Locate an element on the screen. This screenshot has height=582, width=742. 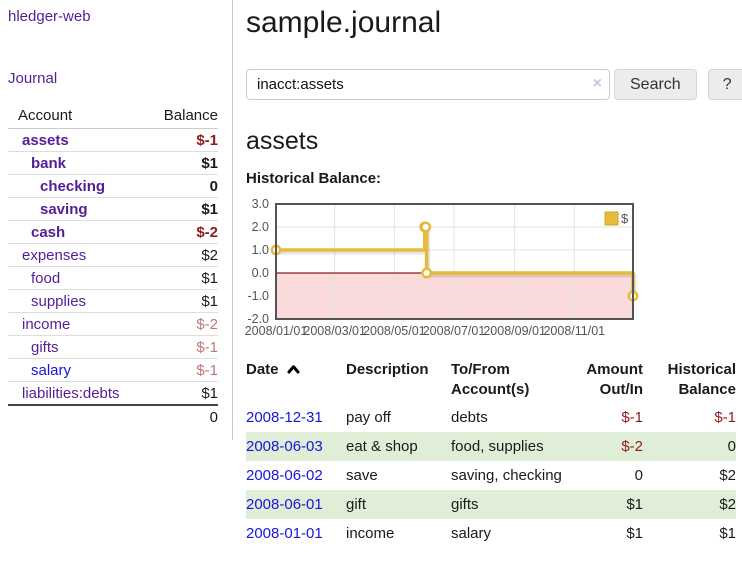
accounts-header-row: Account Balance is located at coordinates (113, 116).